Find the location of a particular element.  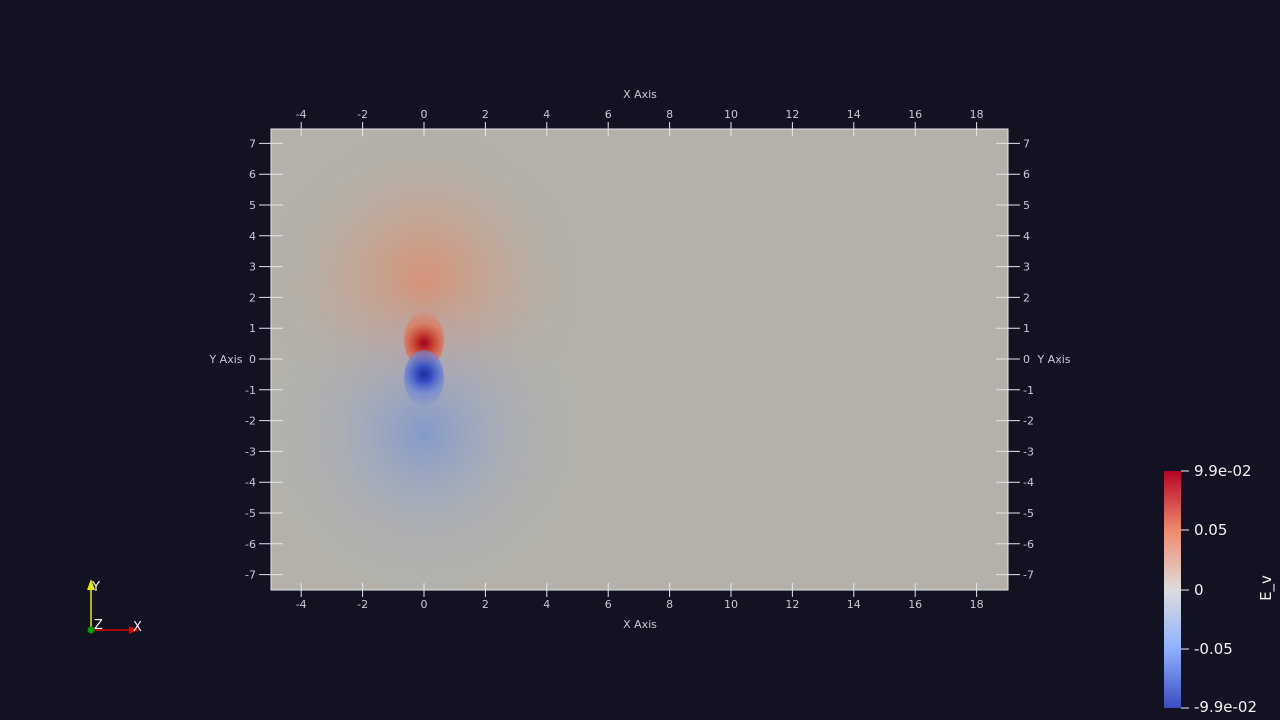

x-tick-label-bottom: -2 is located at coordinates (362, 604).